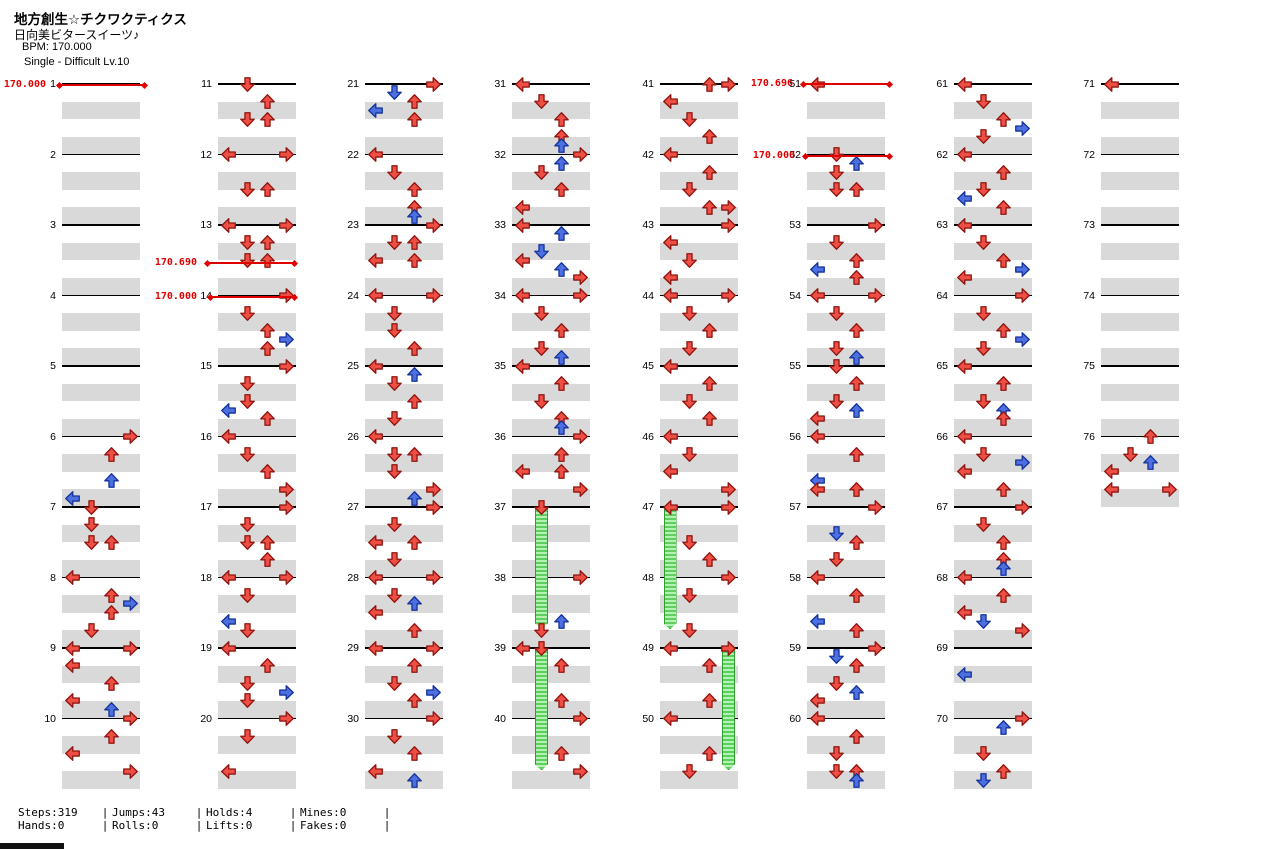 Image resolution: width=1280 pixels, height=849 pixels. I want to click on measure-number: 64, so click(942, 295).